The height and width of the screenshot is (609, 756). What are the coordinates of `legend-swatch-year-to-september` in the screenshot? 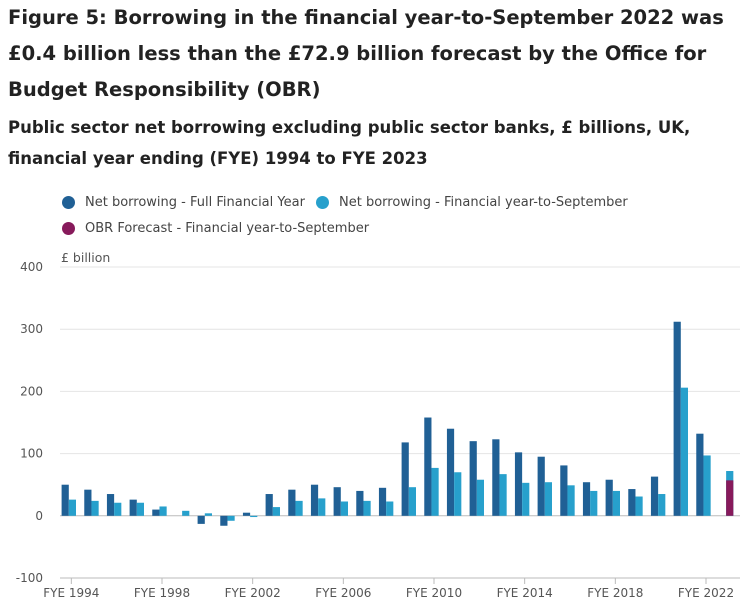 It's located at (322, 202).